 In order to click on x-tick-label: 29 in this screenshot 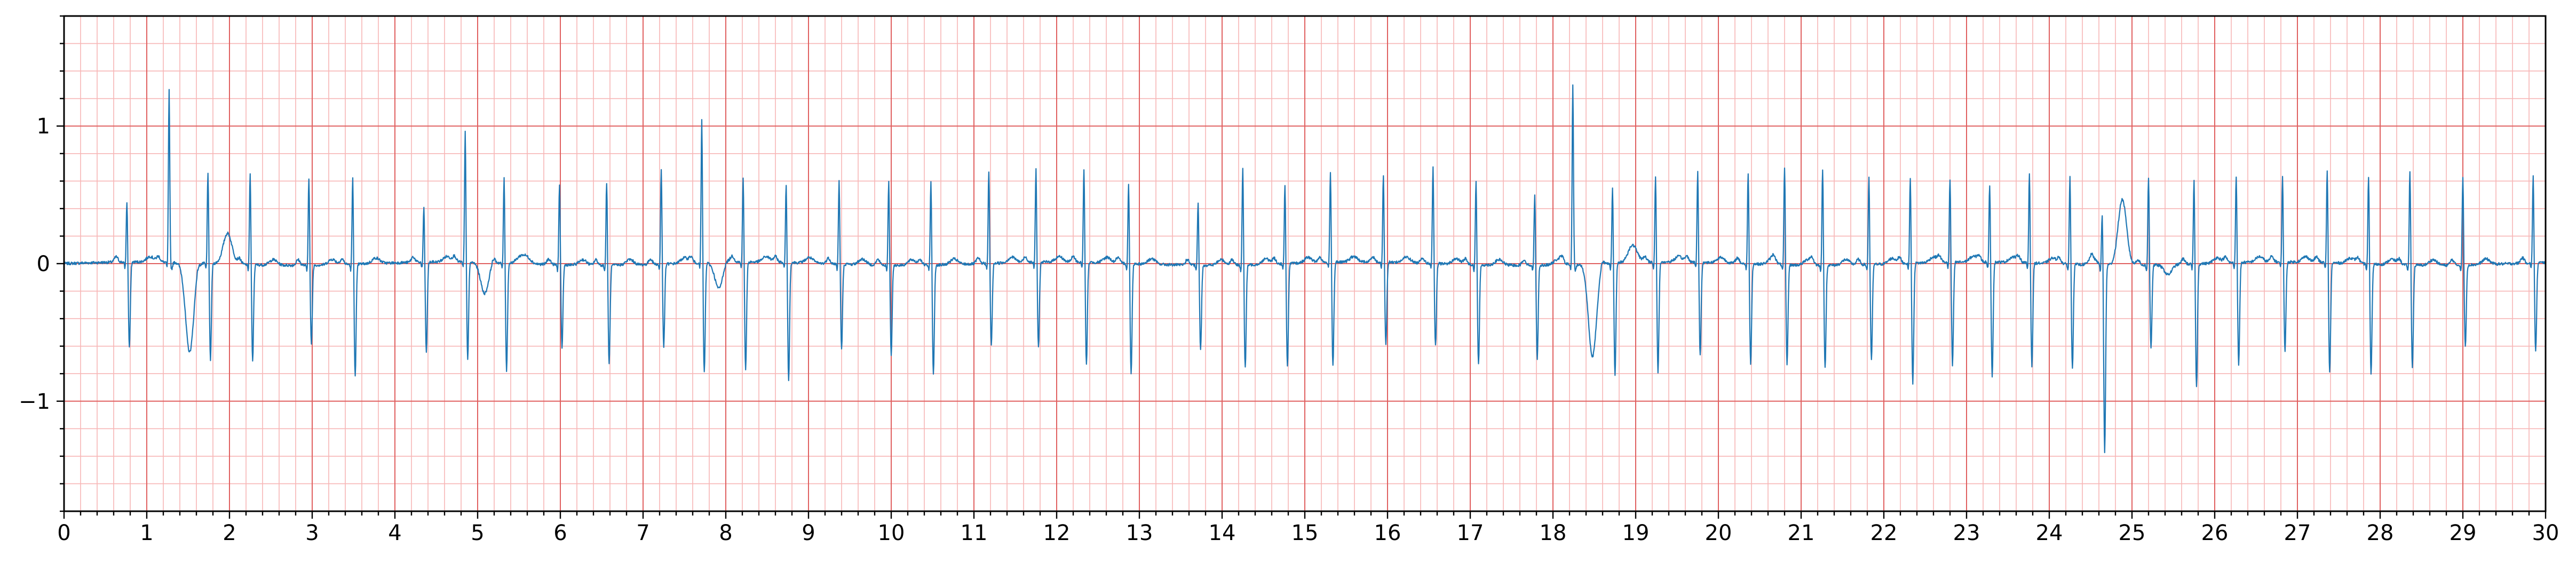, I will do `click(2464, 533)`.